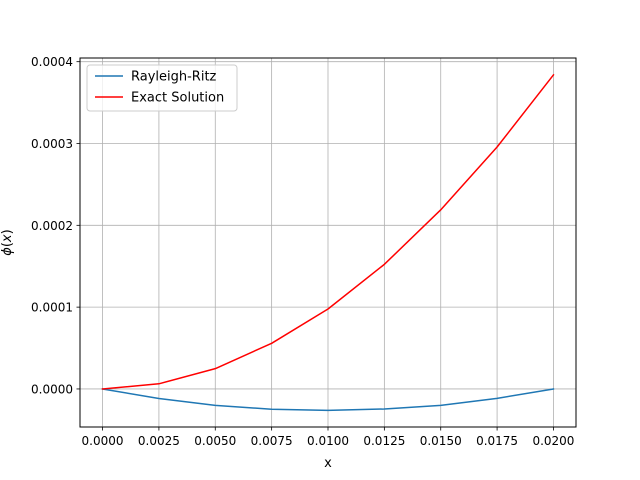 Image resolution: width=640 pixels, height=480 pixels. What do you see at coordinates (384, 441) in the screenshot?
I see `x-tick-label: 0.0125` at bounding box center [384, 441].